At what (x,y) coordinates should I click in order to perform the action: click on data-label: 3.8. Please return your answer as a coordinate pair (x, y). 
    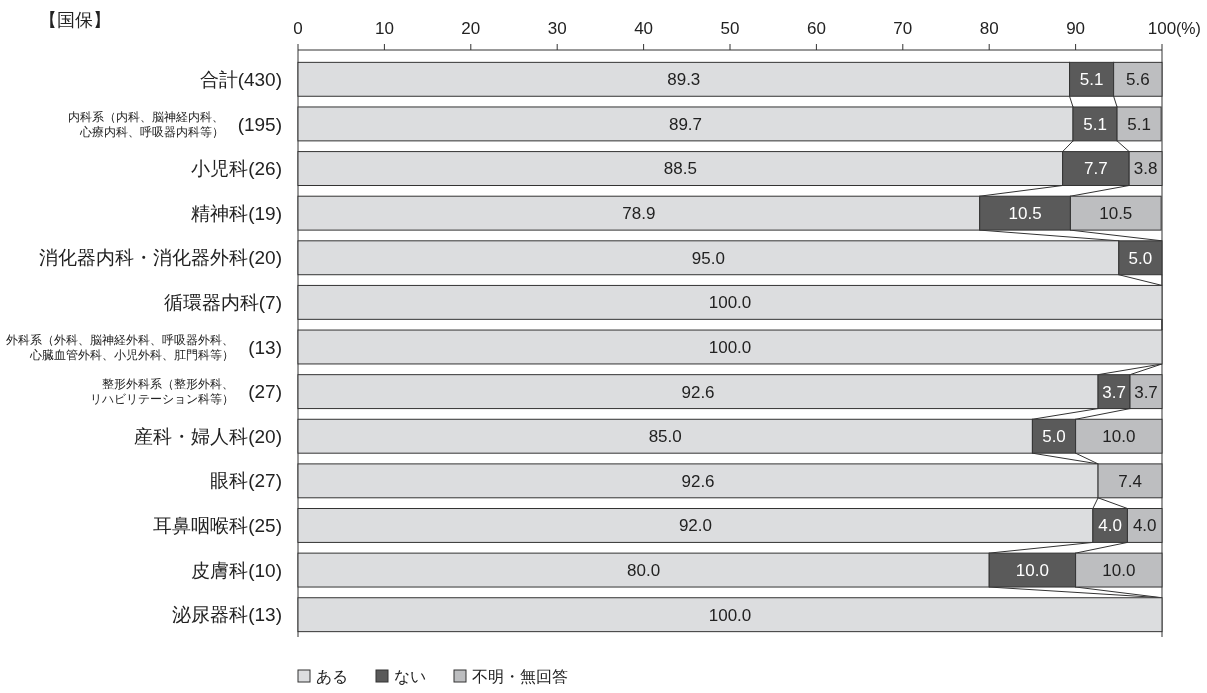
    Looking at the image, I should click on (1145, 169).